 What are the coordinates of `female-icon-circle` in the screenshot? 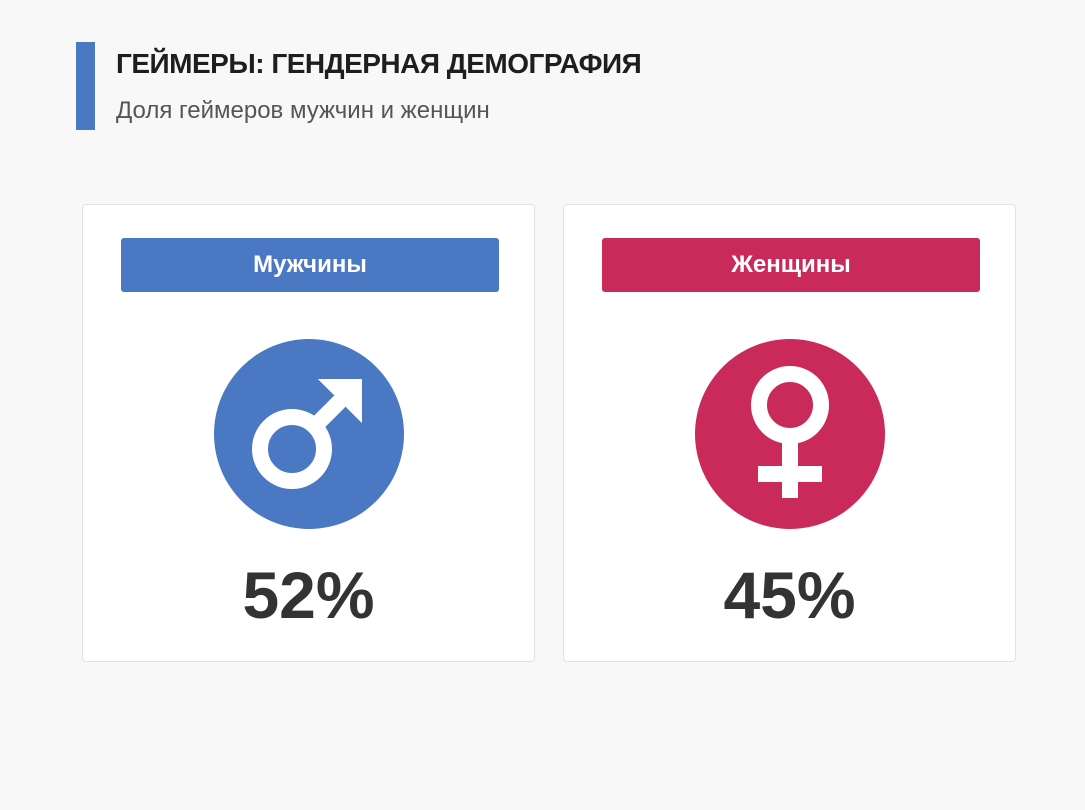 It's located at (790, 434).